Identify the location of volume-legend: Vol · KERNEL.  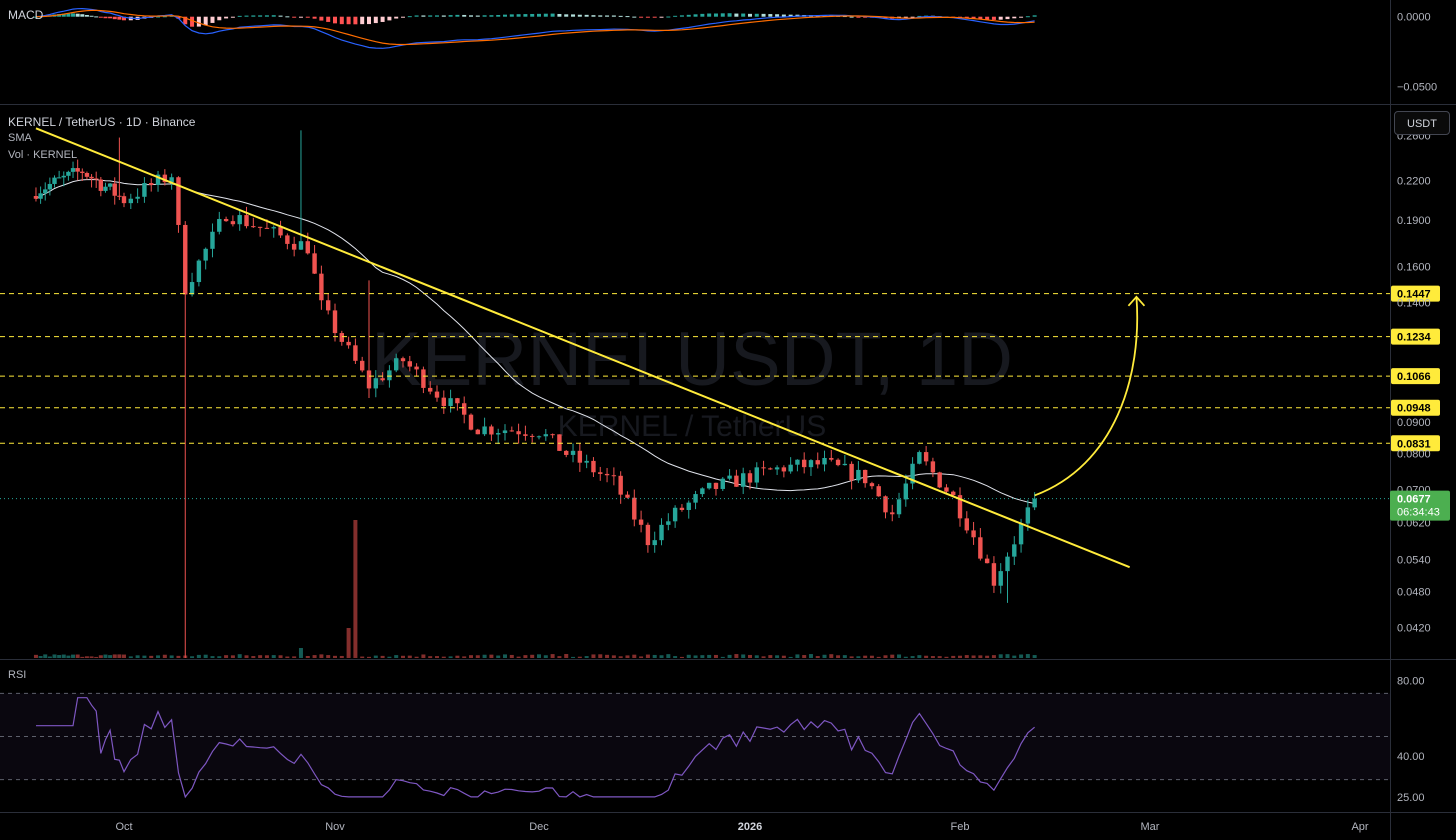
(43, 155).